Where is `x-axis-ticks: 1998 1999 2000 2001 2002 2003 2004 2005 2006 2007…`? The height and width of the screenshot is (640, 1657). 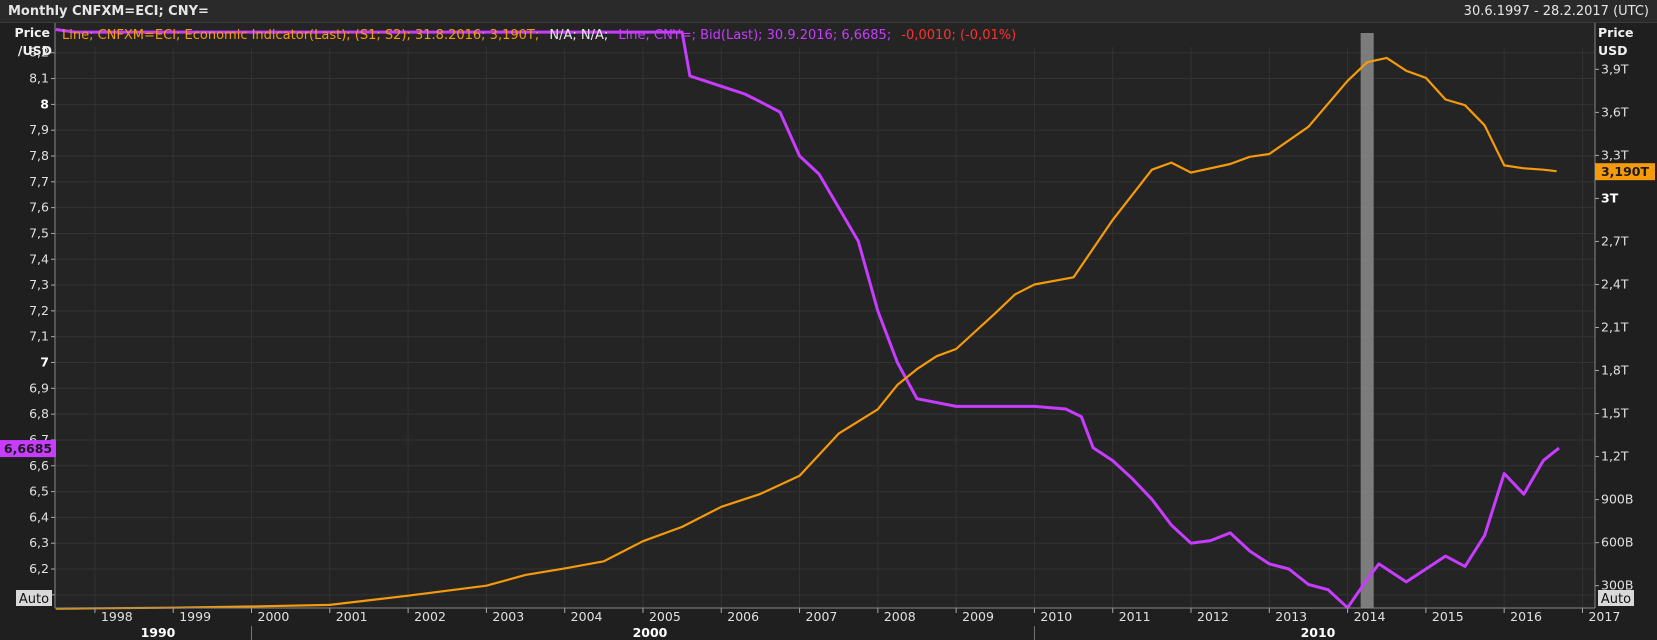 x-axis-ticks: 1998 1999 2000 2001 2002 2003 2004 2005 2006 2007… is located at coordinates (837, 623).